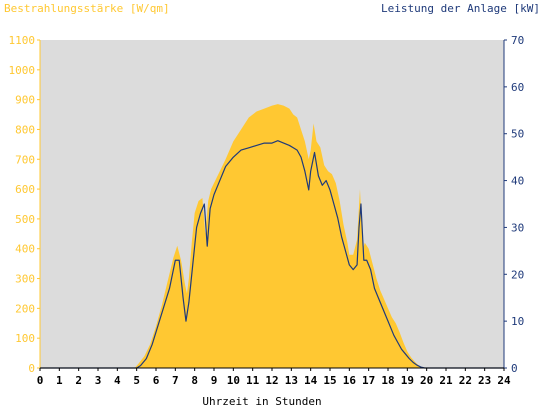  What do you see at coordinates (25, 129) in the screenshot?
I see `left-tick-label: 800` at bounding box center [25, 129].